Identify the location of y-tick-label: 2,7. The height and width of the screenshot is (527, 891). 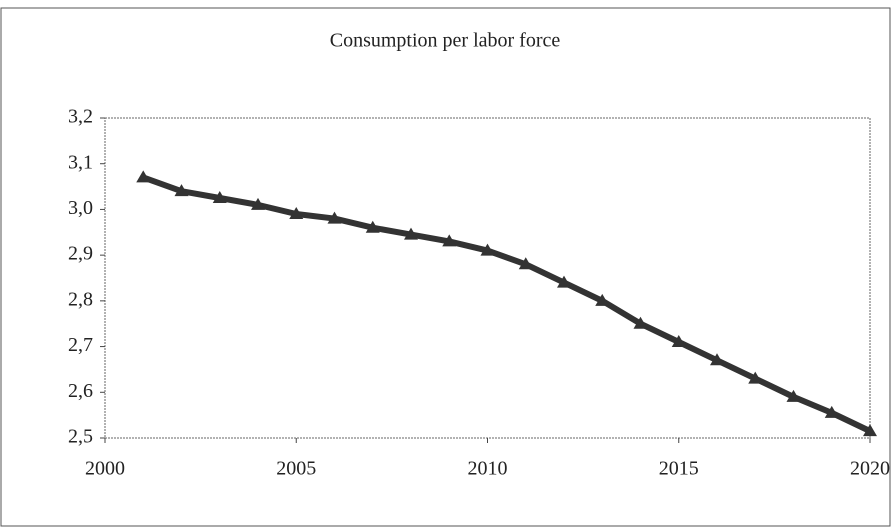
(80, 345).